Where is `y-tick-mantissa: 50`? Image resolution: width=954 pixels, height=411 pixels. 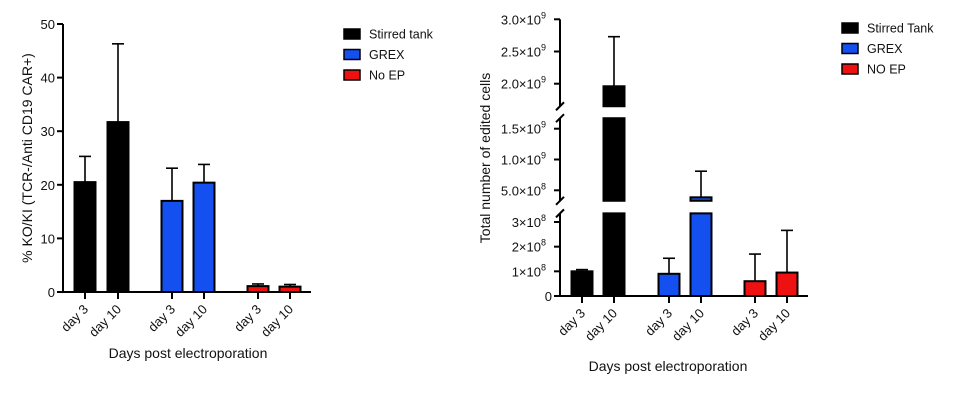
y-tick-mantissa: 50 is located at coordinates (48, 24).